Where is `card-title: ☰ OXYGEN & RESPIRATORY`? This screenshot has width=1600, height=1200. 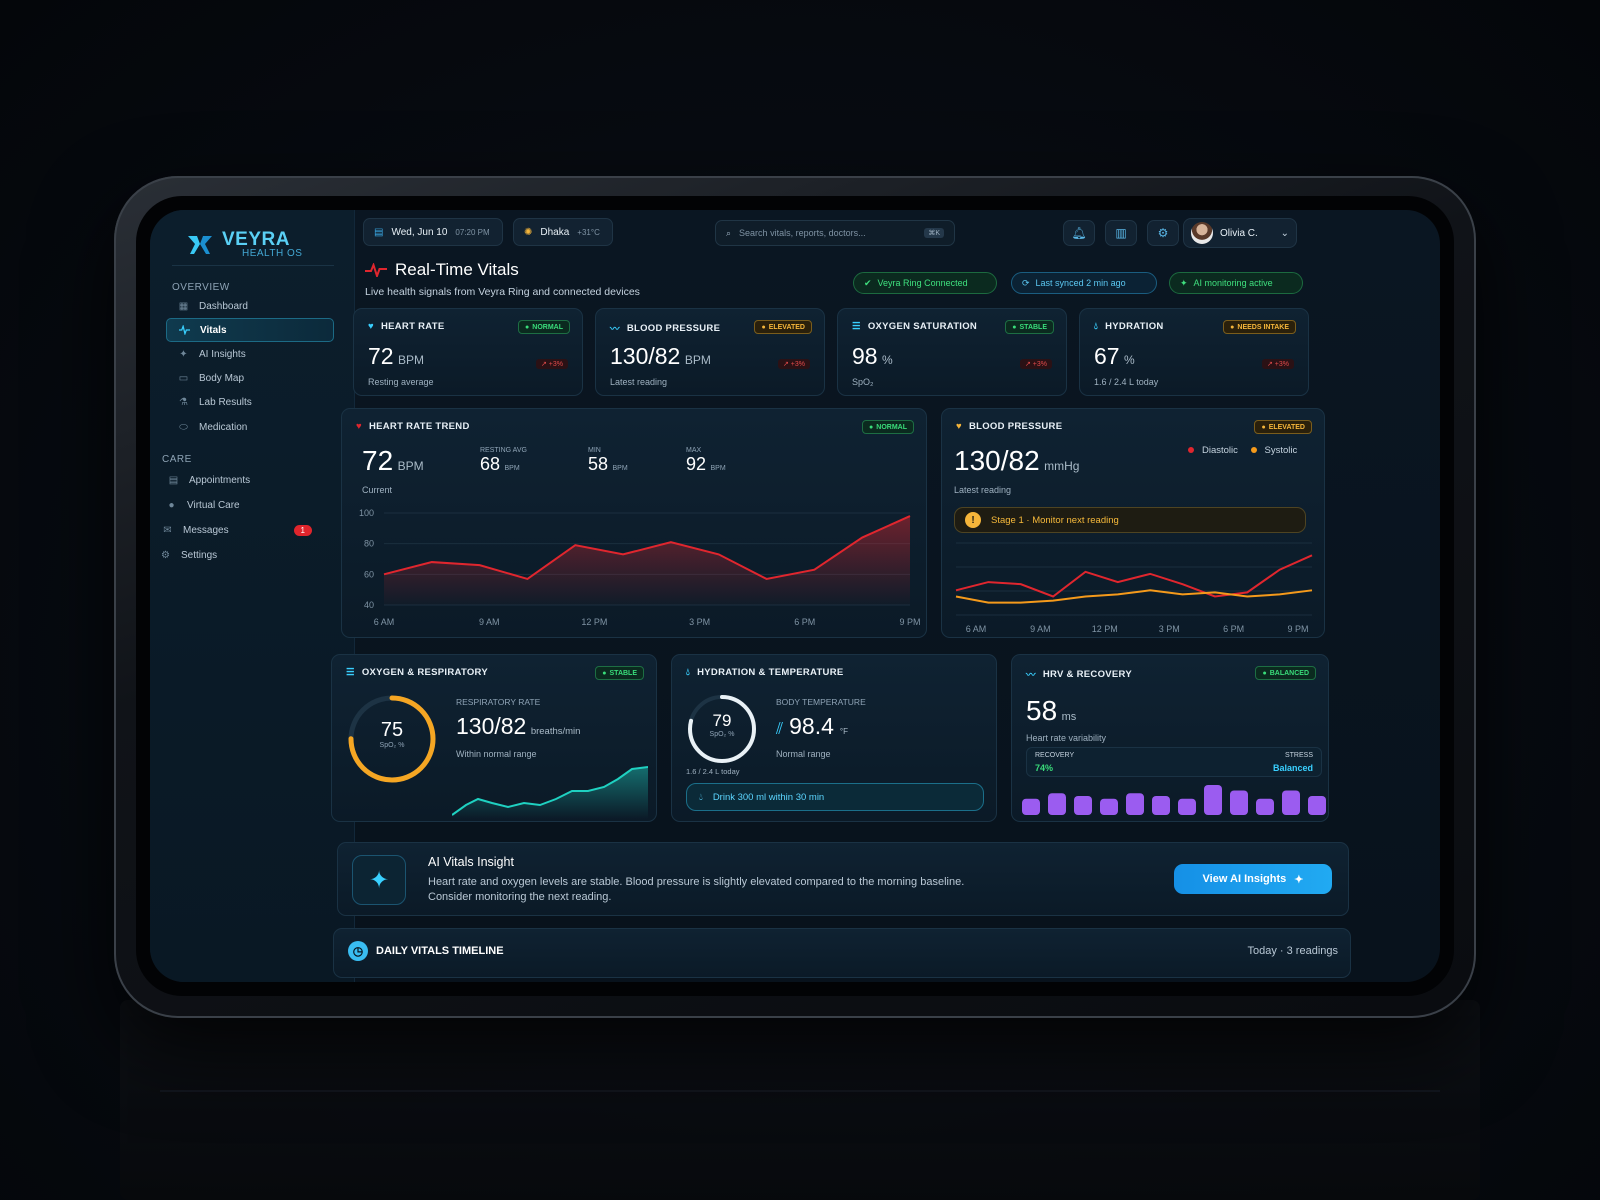 card-title: ☰ OXYGEN & RESPIRATORY is located at coordinates (417, 672).